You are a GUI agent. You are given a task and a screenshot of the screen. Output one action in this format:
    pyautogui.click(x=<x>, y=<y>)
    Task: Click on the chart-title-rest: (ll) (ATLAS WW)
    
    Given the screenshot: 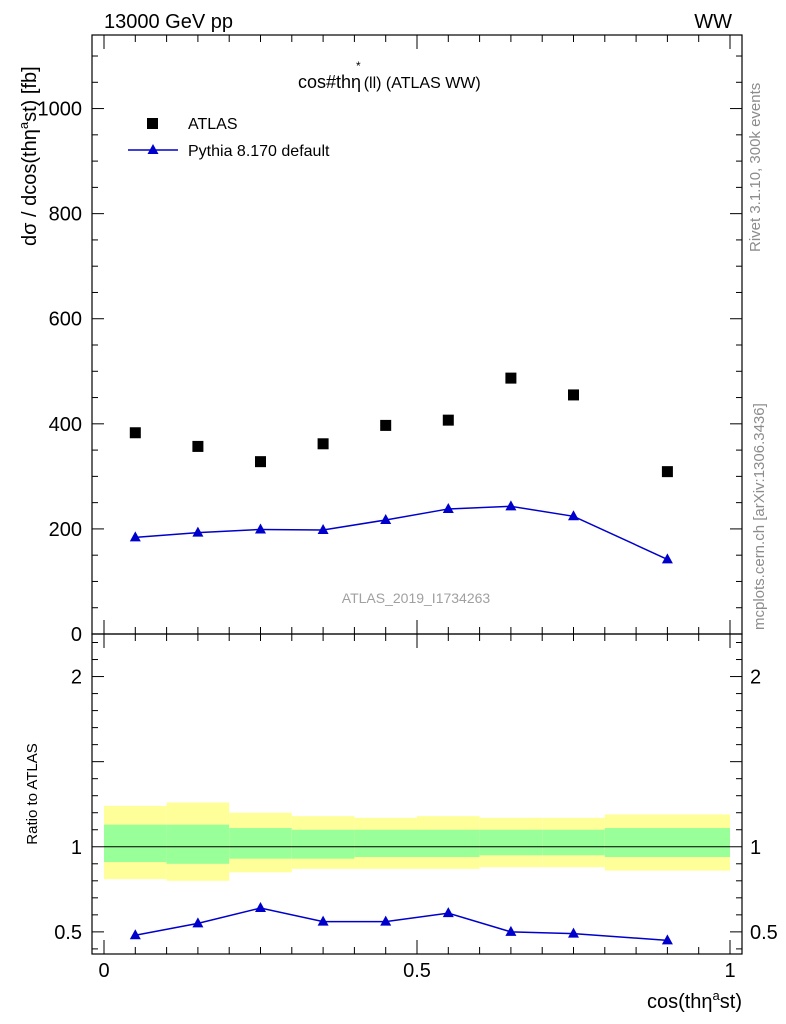 What is the action you would take?
    pyautogui.click(x=422, y=83)
    